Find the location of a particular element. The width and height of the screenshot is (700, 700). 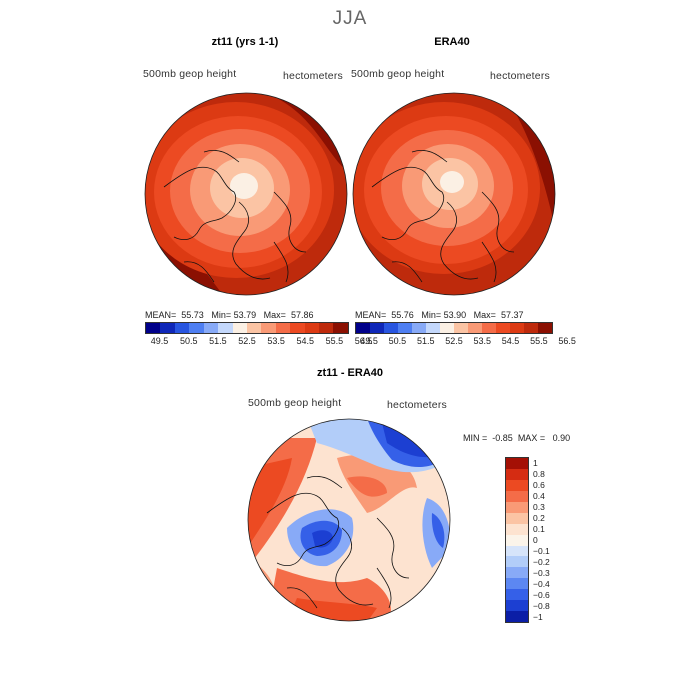

colorbar-tick-label: −0.1 is located at coordinates (541, 551).